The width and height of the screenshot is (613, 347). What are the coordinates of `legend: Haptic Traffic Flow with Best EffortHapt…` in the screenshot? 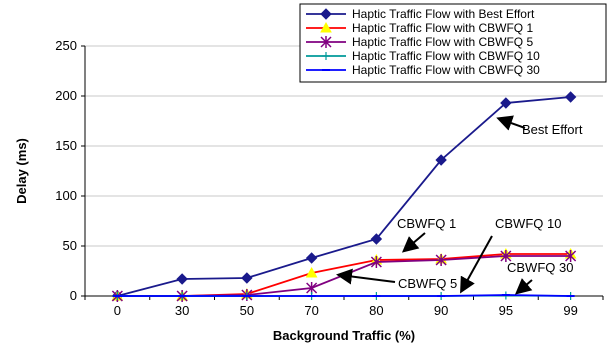 It's located at (453, 43).